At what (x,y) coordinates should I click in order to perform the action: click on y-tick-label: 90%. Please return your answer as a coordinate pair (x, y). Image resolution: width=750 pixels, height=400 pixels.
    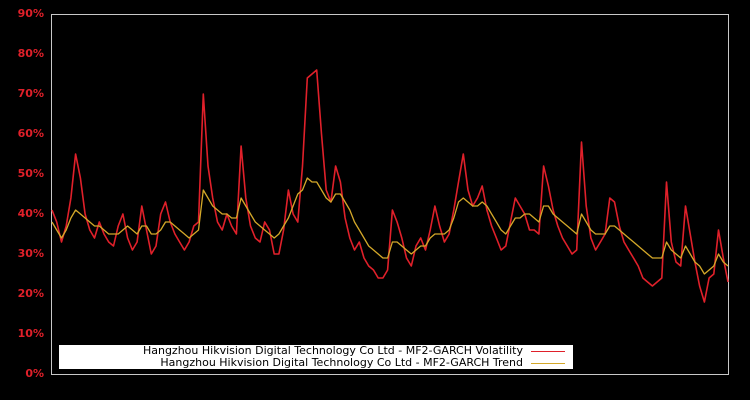
    Looking at the image, I should click on (30, 13).